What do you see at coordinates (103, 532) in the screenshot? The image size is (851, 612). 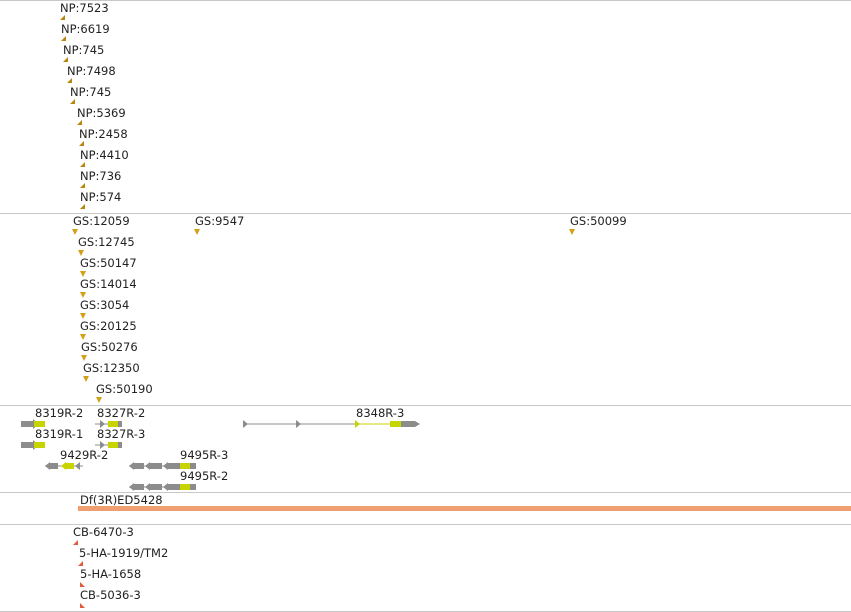 I see `stock-insertion-label: CB-6470-3` at bounding box center [103, 532].